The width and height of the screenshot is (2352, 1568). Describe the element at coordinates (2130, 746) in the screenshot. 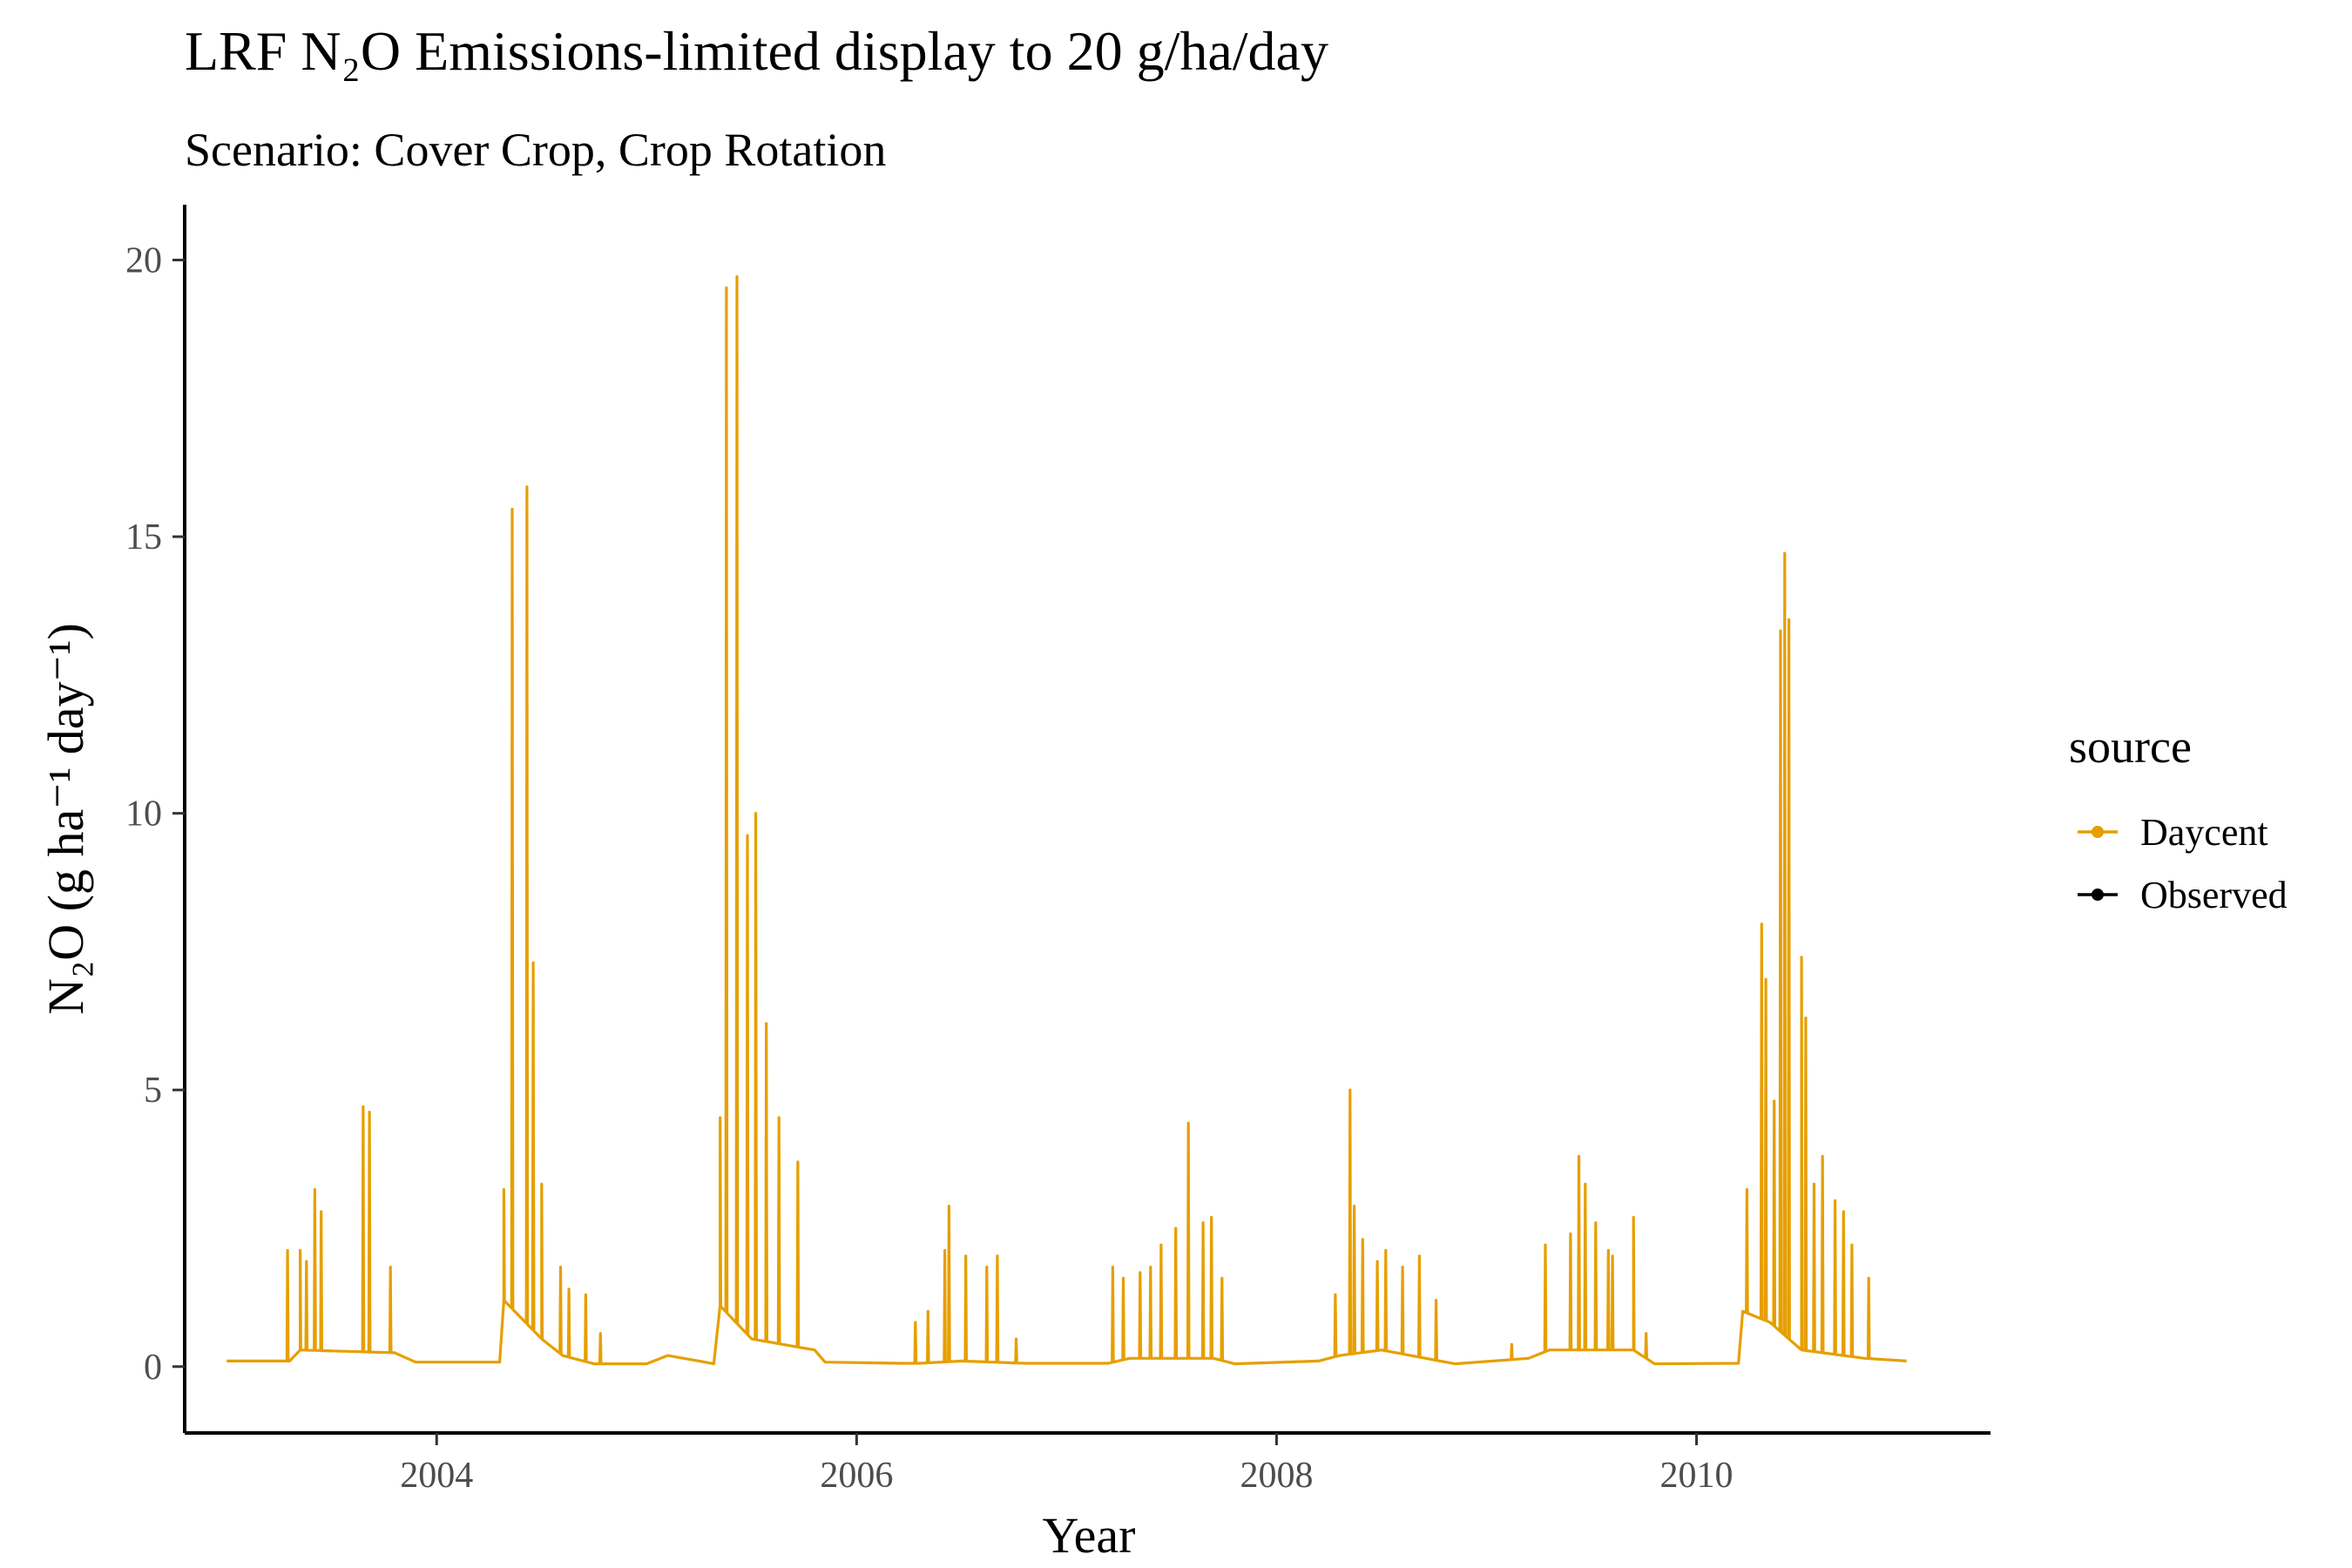

I see `legend-title: source` at that location.